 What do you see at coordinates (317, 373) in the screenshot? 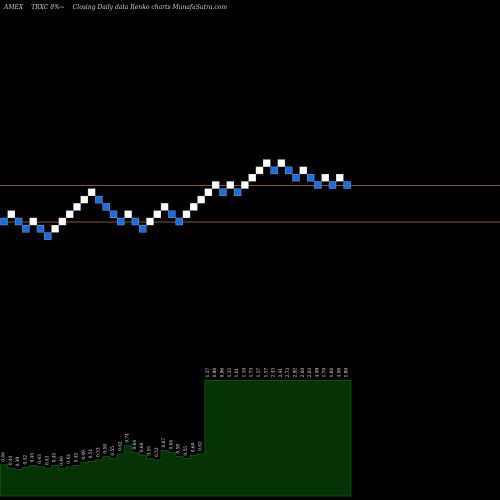
I see `volume-label: 4.09` at bounding box center [317, 373].